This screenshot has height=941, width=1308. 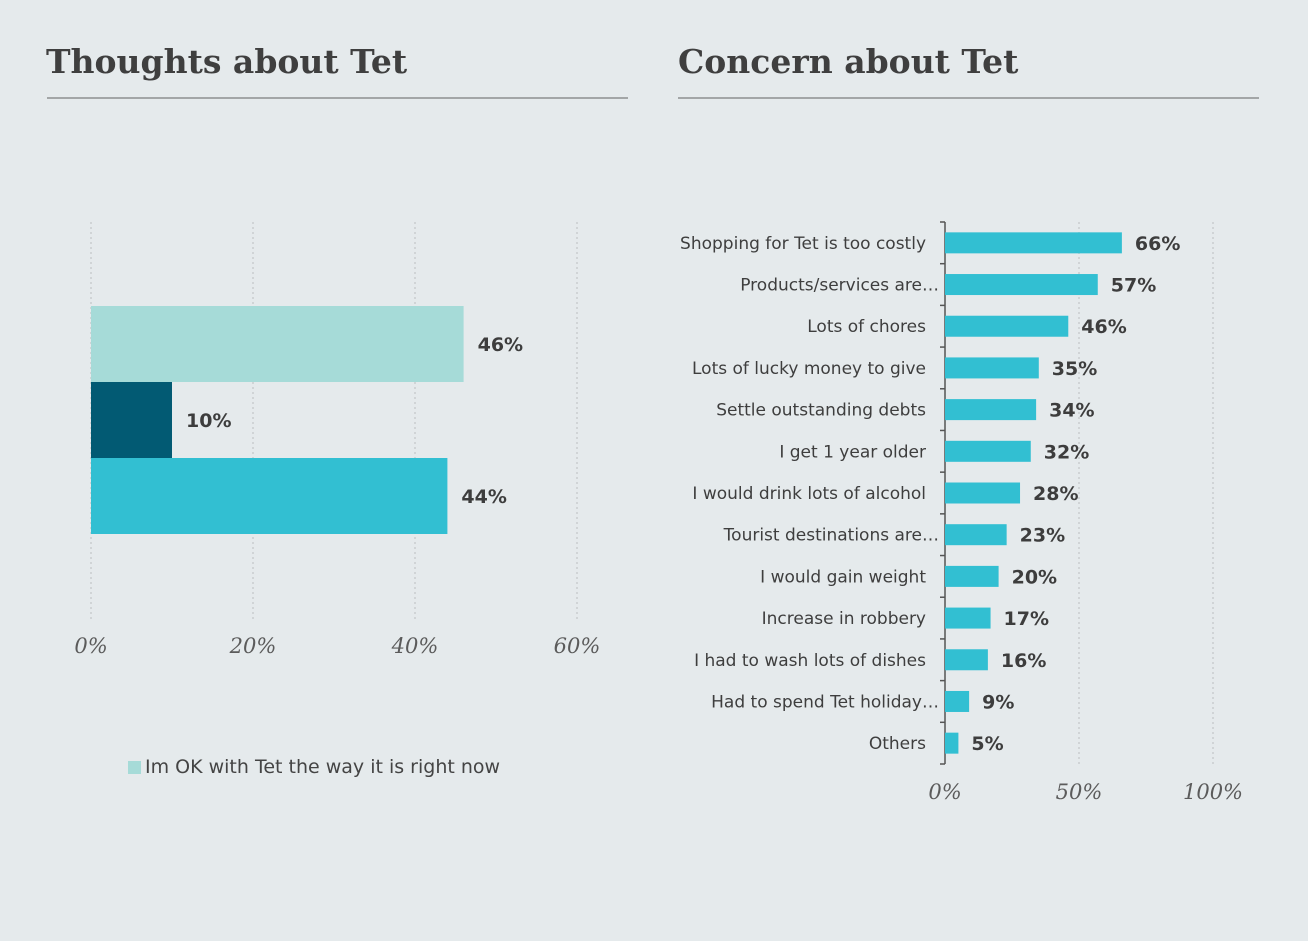 I want to click on left-bar-value-label: 46%, so click(x=500, y=345).